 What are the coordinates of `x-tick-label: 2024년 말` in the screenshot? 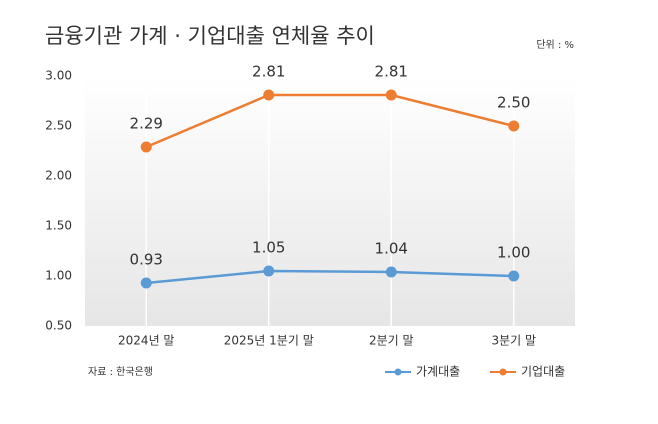 It's located at (146, 341).